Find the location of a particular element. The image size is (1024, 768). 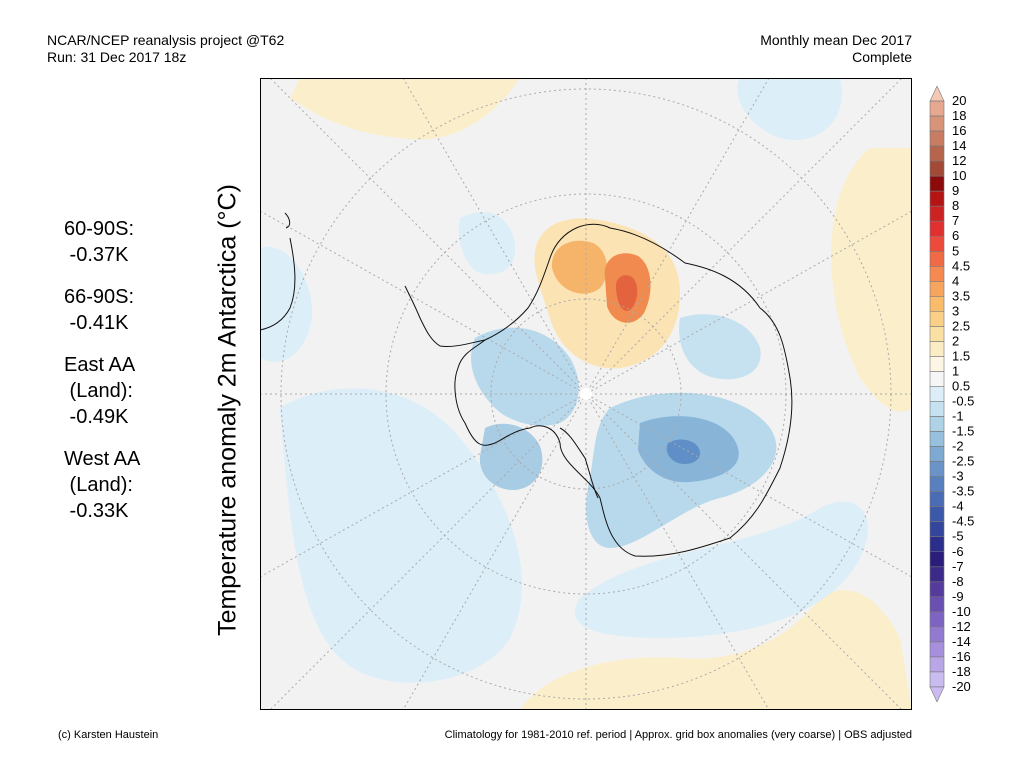

colorbar-label: 12 is located at coordinates (959, 160).